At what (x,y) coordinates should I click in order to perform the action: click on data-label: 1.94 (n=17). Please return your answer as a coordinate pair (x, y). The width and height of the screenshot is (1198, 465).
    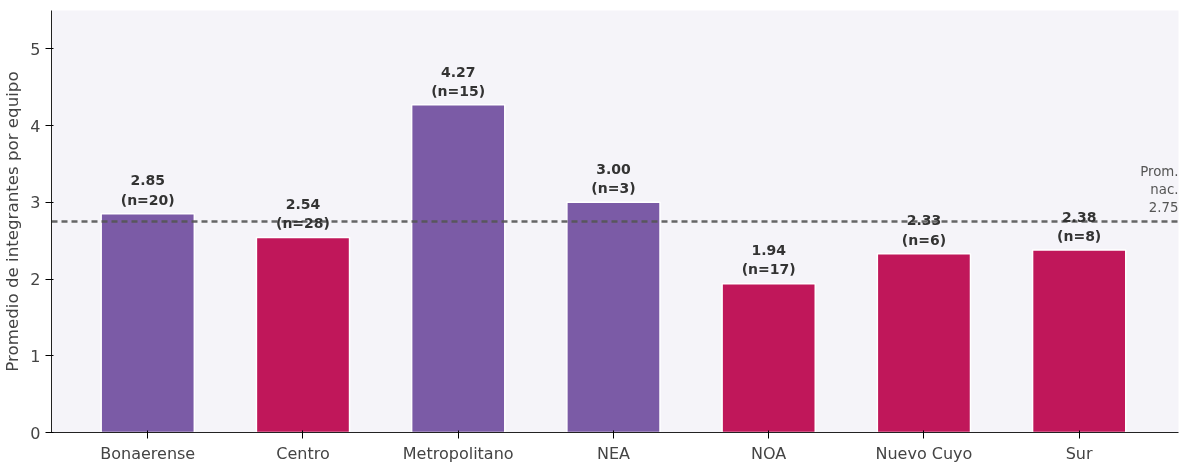
    Looking at the image, I should click on (768, 260).